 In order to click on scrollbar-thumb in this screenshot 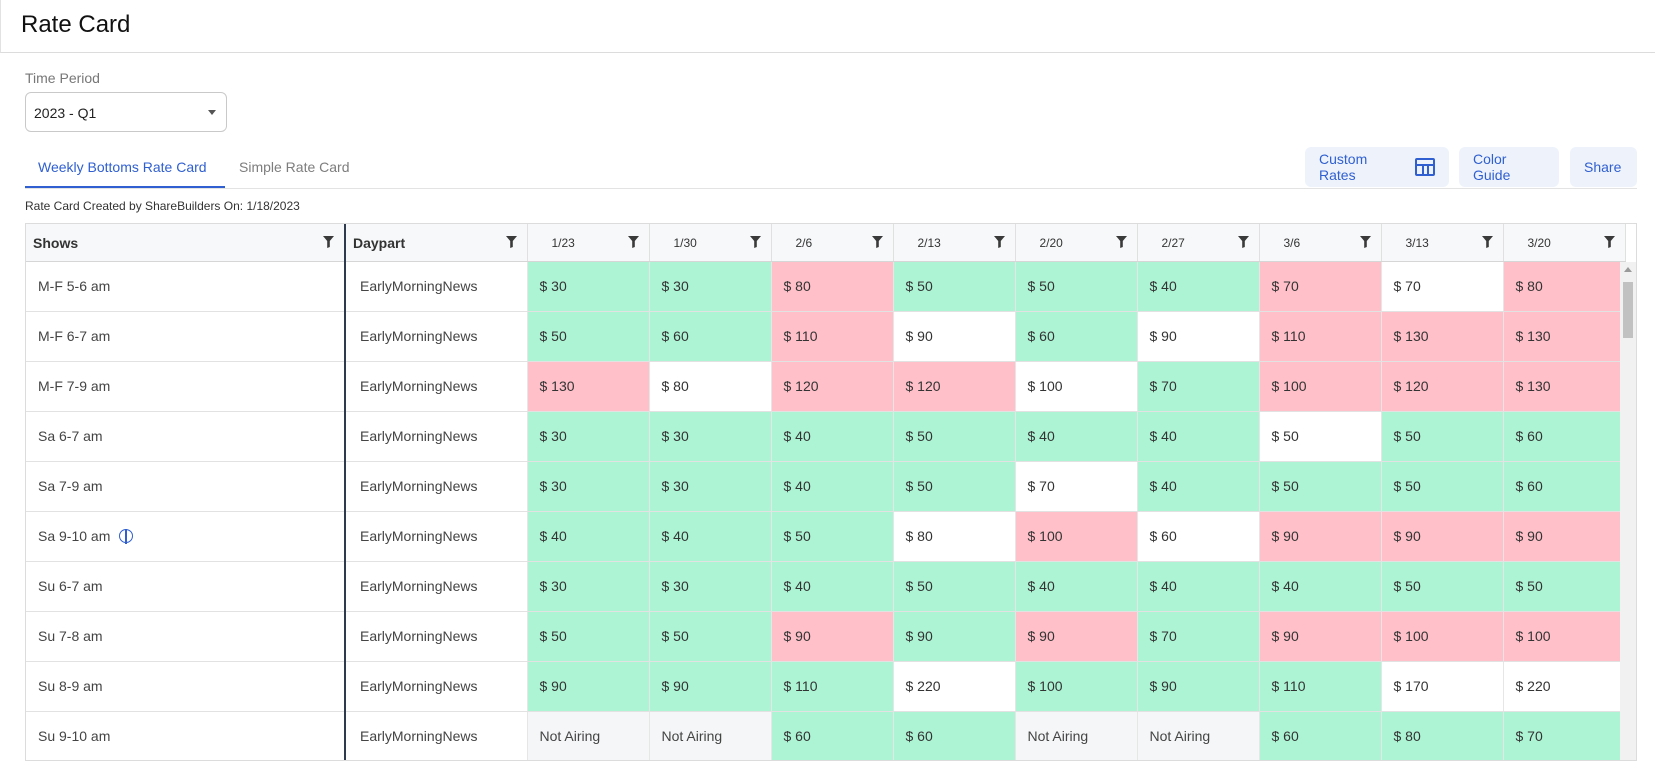, I will do `click(1628, 310)`.